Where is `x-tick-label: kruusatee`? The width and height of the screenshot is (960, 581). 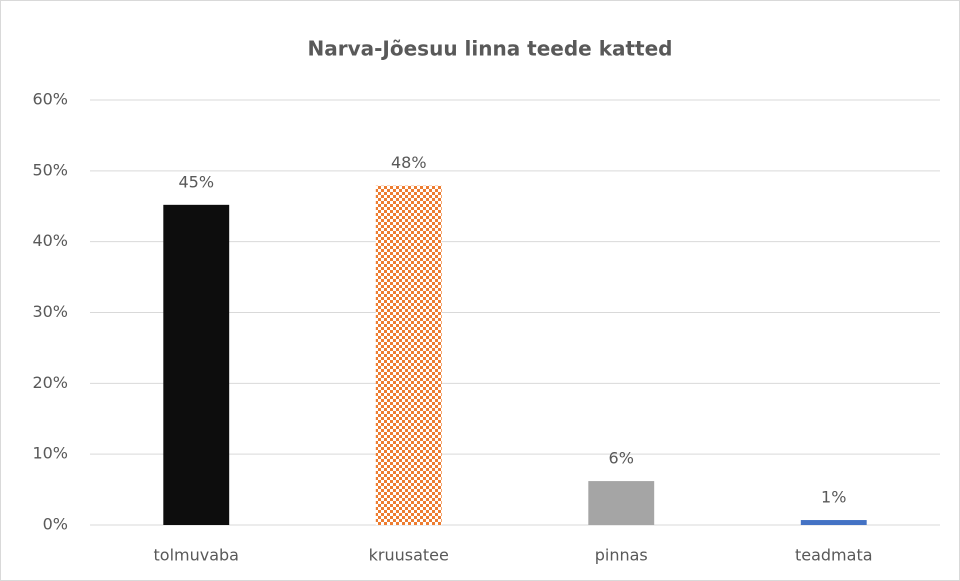 x-tick-label: kruusatee is located at coordinates (409, 555).